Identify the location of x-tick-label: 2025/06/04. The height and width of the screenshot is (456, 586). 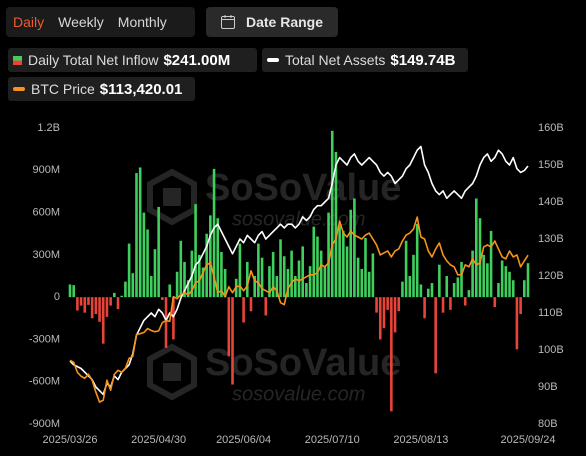
(243, 440).